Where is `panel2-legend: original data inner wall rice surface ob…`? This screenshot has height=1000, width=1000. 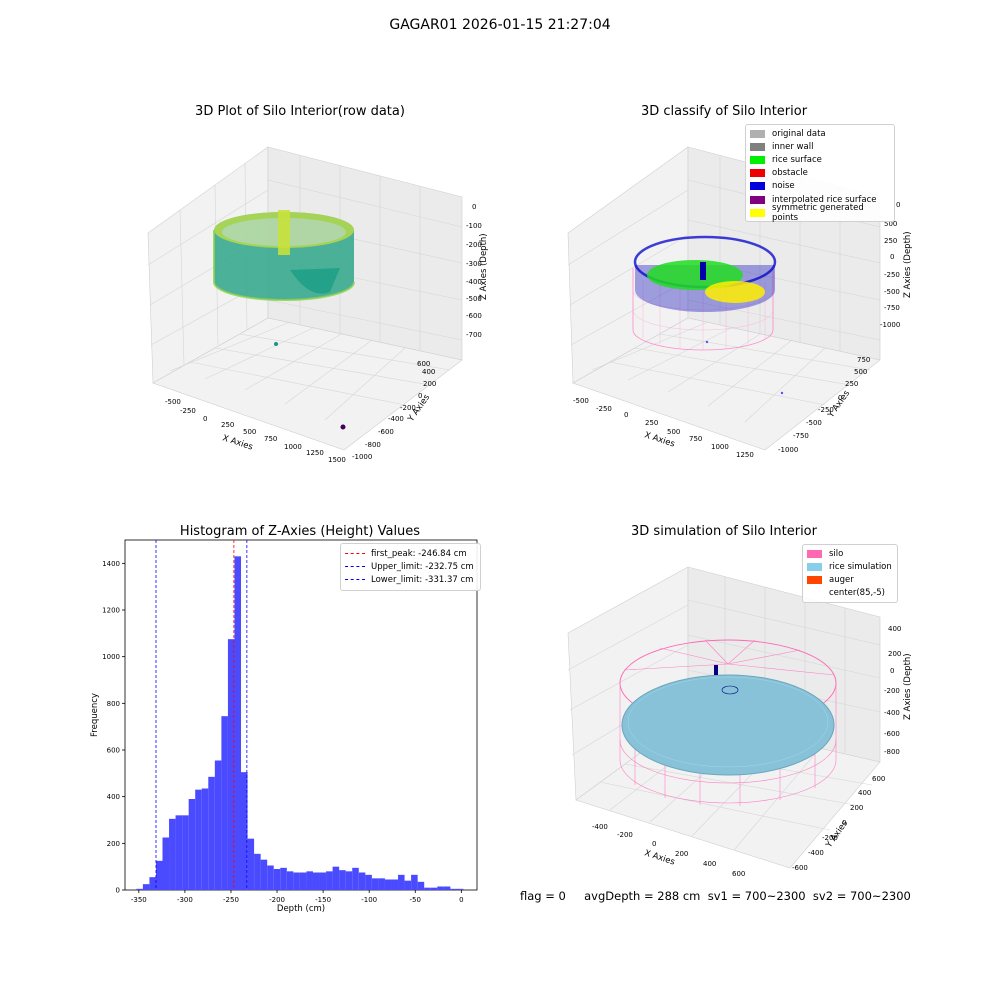
panel2-legend: original data inner wall rice surface ob… is located at coordinates (820, 173).